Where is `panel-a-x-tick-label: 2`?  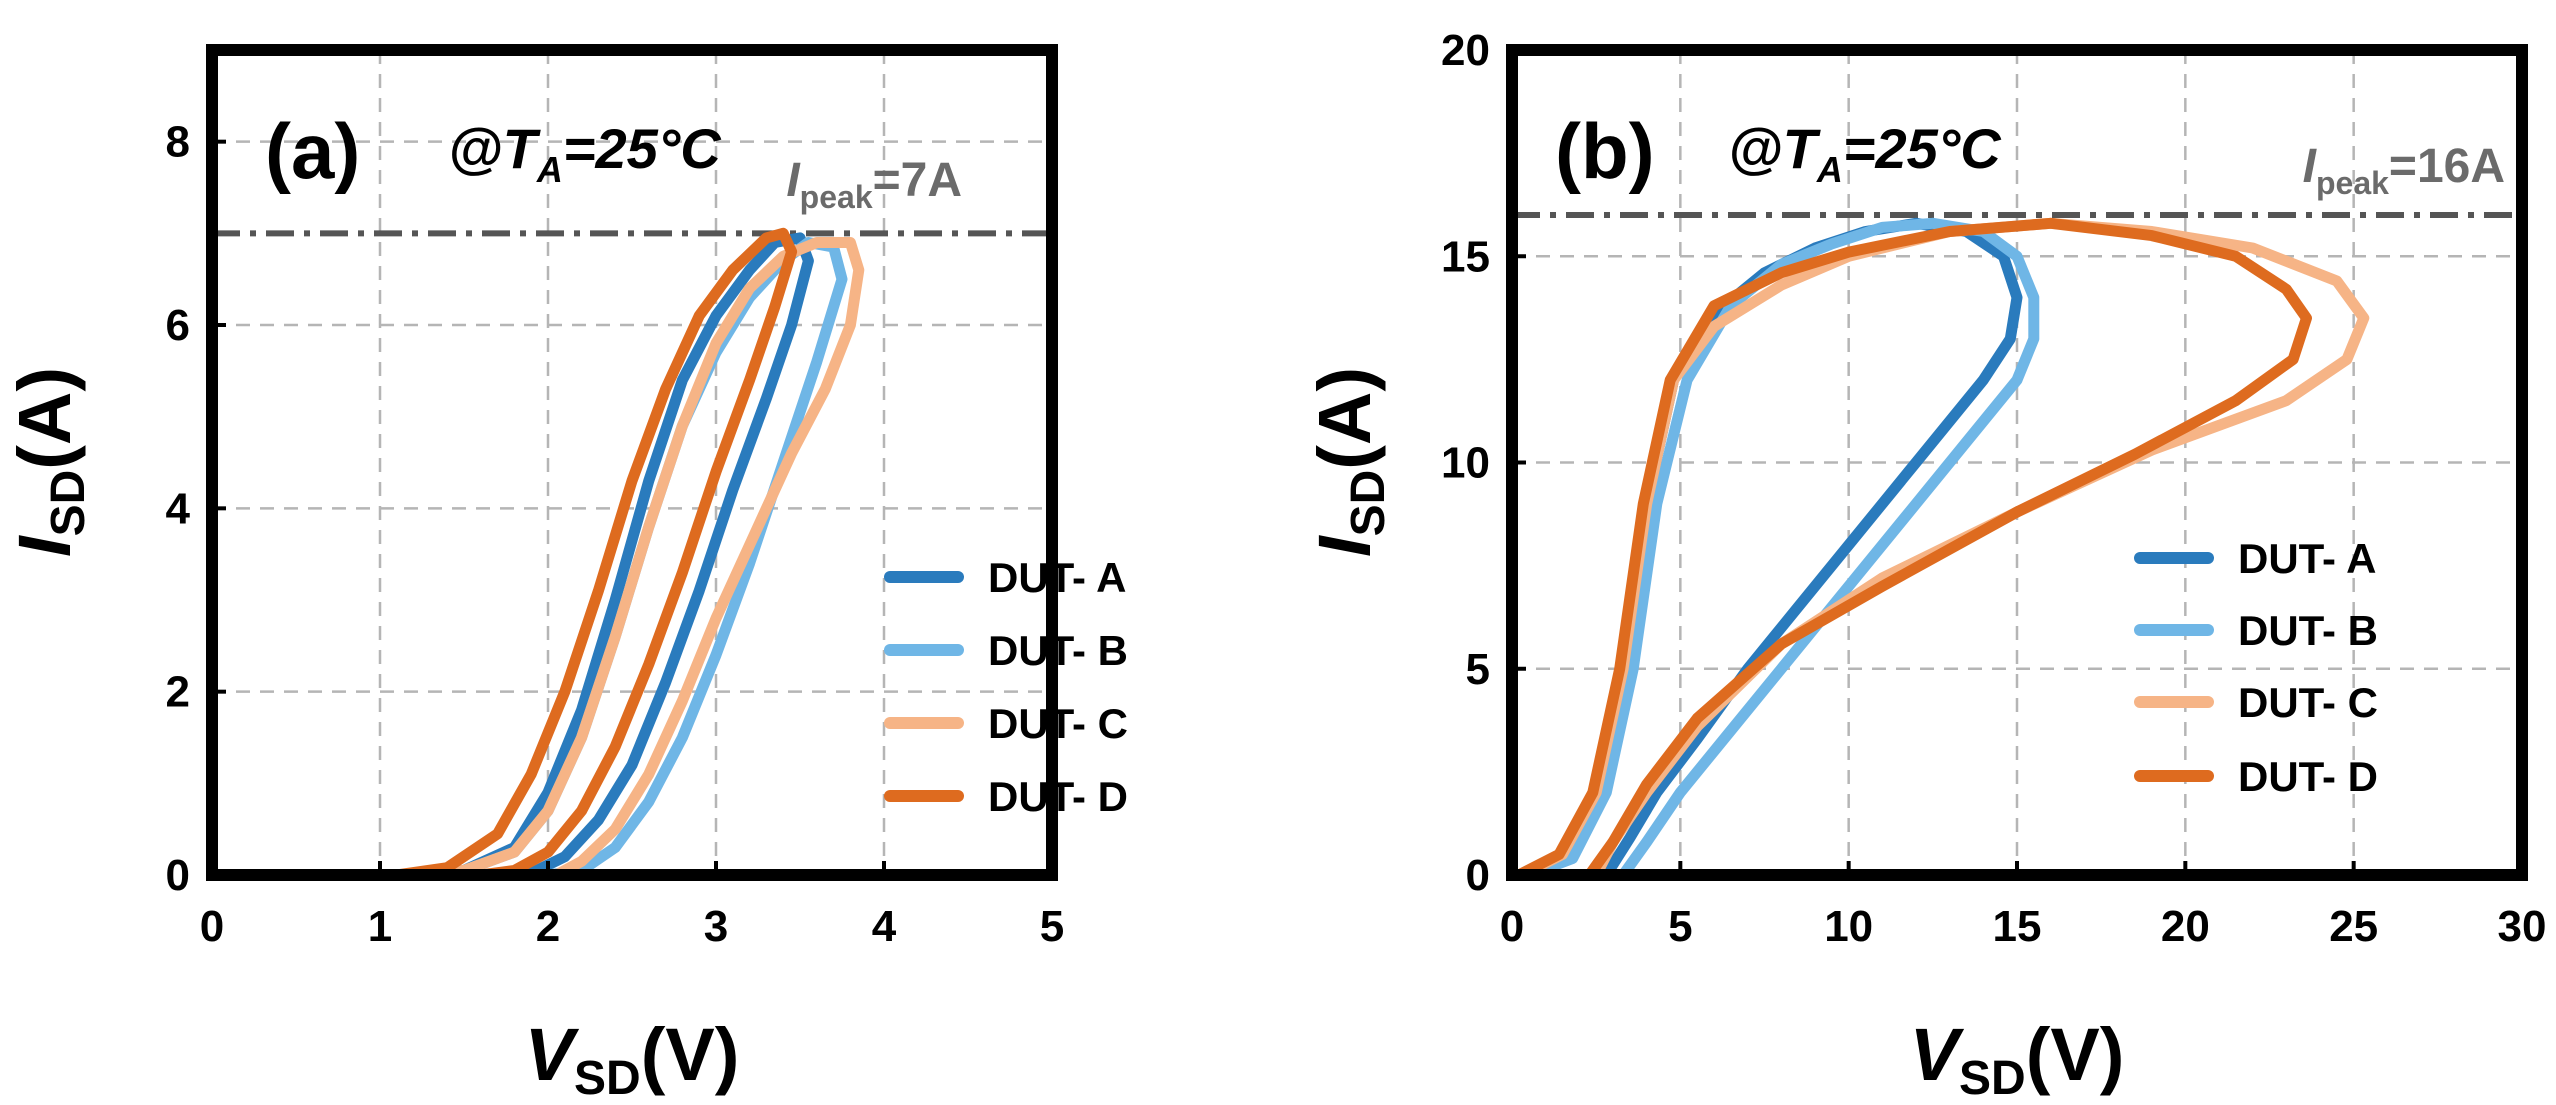
panel-a-x-tick-label: 2 is located at coordinates (548, 926).